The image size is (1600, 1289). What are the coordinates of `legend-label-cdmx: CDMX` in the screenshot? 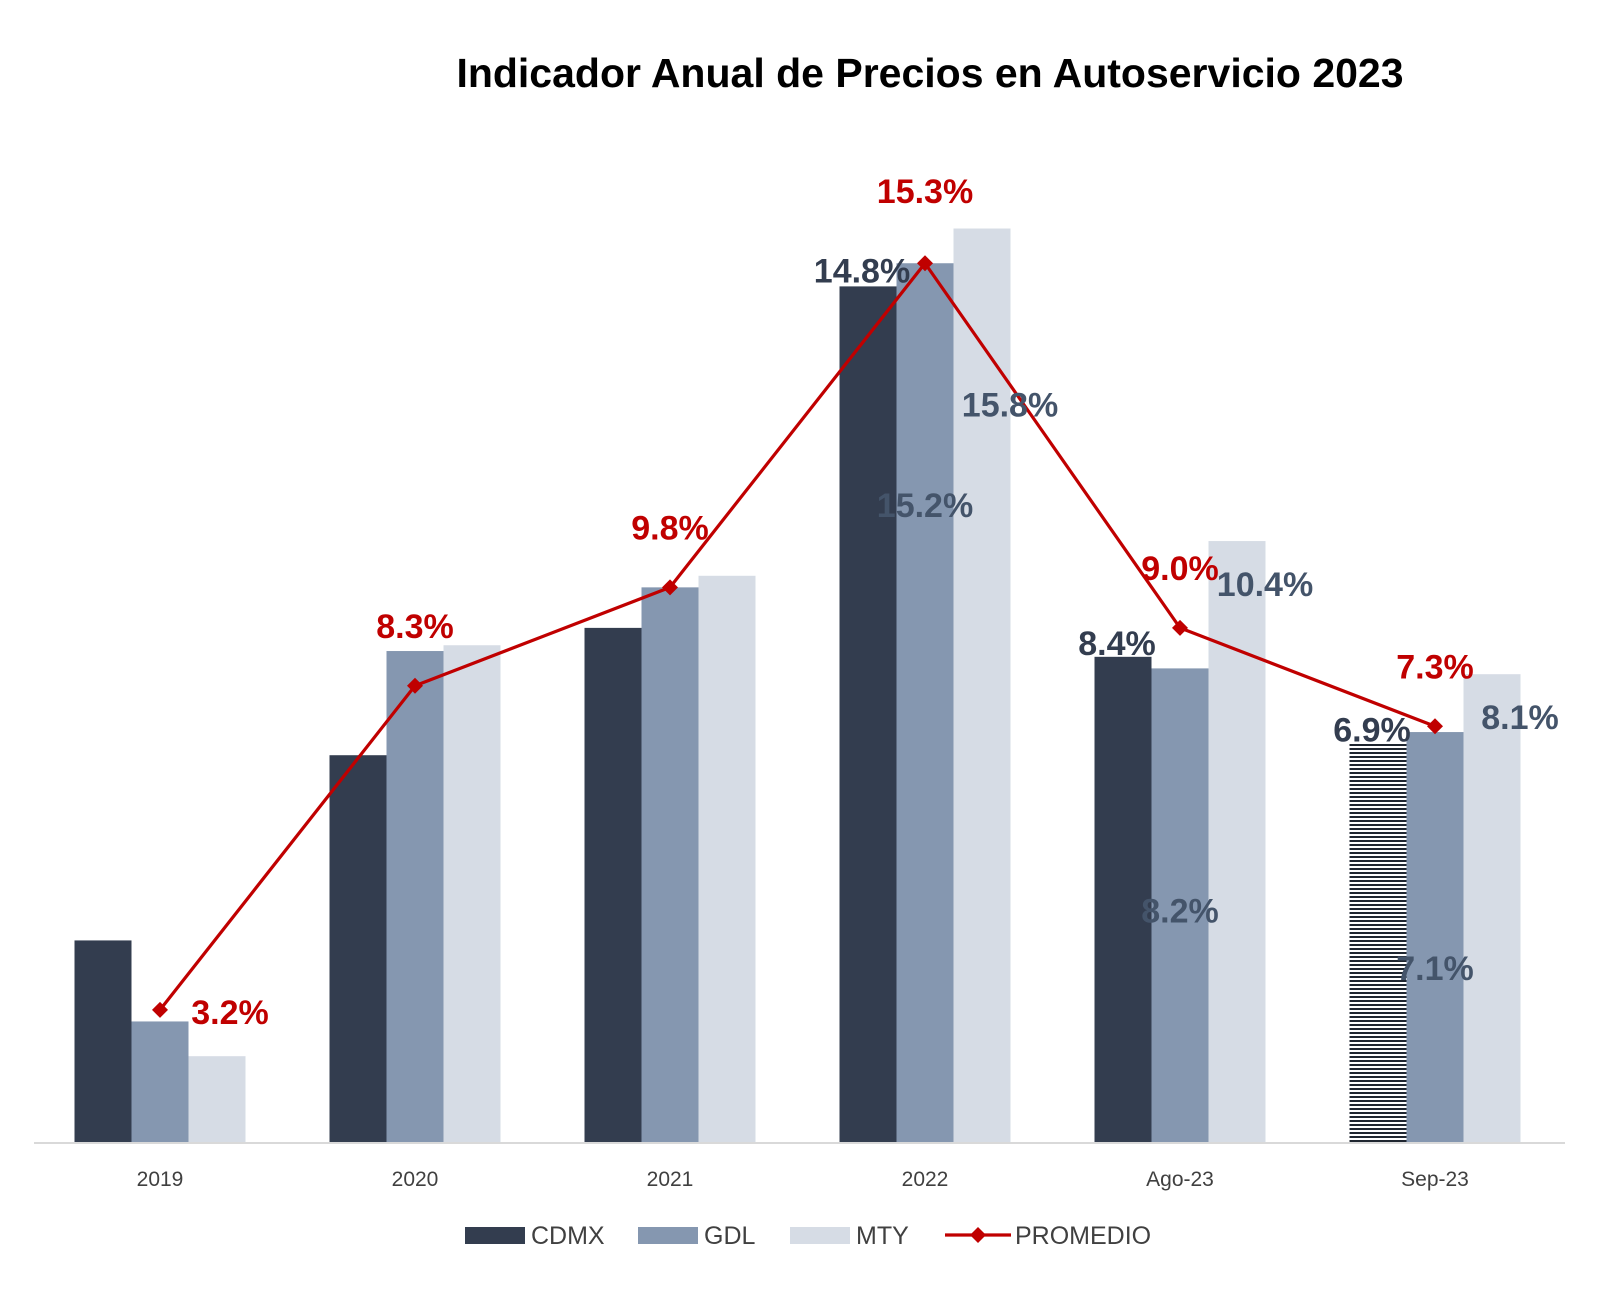 It's located at (568, 1236).